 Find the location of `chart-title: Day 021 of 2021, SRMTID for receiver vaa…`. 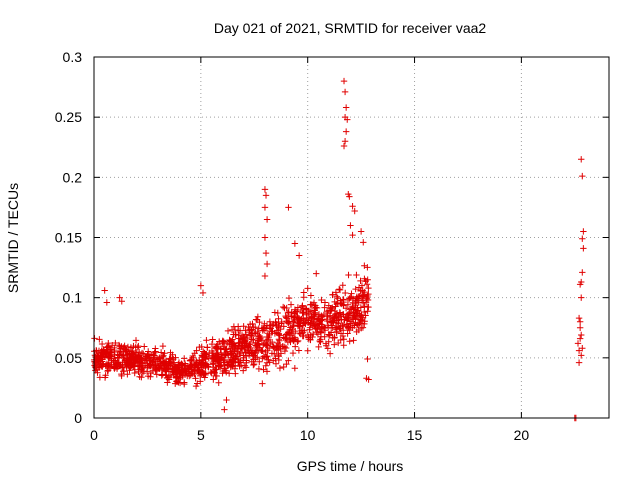

chart-title: Day 021 of 2021, SRMTID for receiver vaa… is located at coordinates (350, 28).